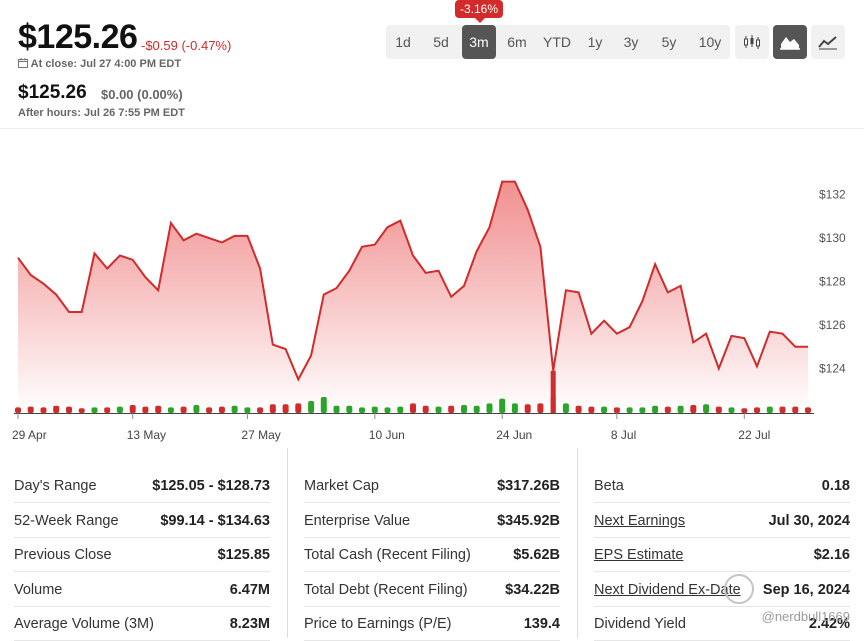 The image size is (864, 641). What do you see at coordinates (710, 42) in the screenshot?
I see `range-button-10y: 10y` at bounding box center [710, 42].